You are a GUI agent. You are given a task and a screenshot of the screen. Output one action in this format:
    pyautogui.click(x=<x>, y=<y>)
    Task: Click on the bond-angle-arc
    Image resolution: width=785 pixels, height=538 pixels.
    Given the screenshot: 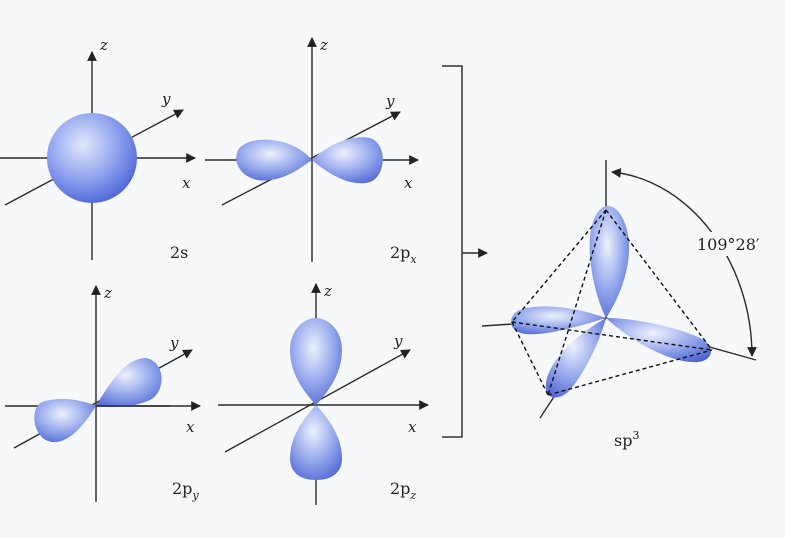 What is the action you would take?
    pyautogui.click(x=684, y=262)
    